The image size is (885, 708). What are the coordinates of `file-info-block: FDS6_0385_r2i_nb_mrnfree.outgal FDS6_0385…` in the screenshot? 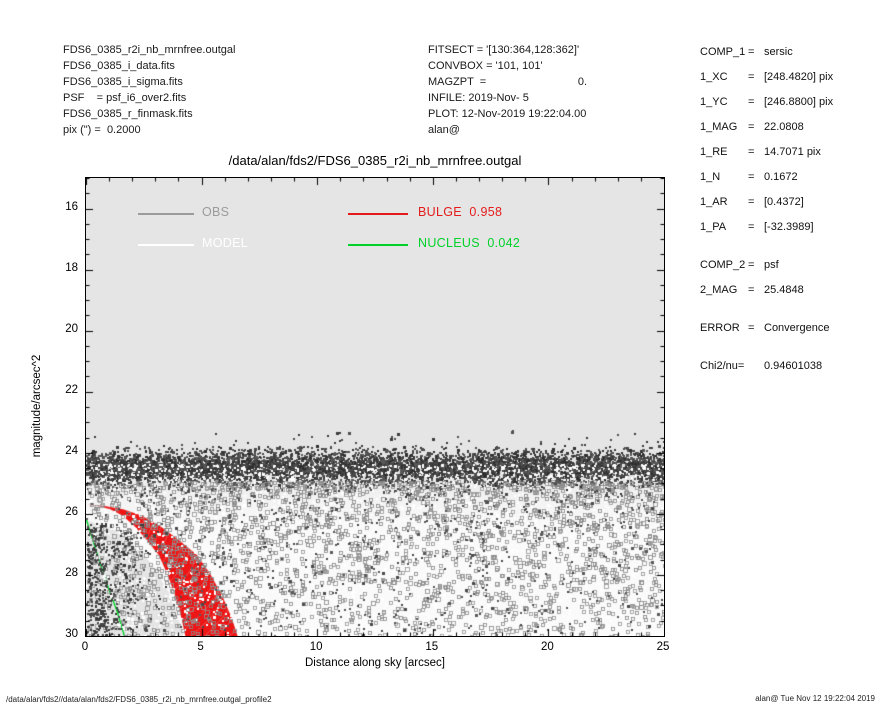 It's located at (149, 90).